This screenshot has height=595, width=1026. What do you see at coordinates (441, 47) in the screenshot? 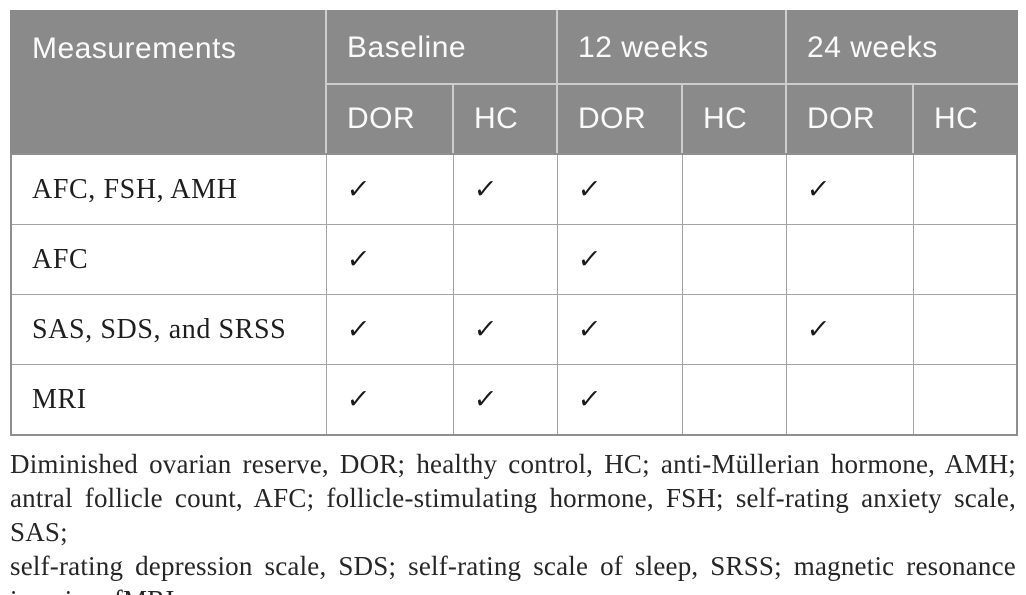
I see `header-cell-baseline: Baseline` at bounding box center [441, 47].